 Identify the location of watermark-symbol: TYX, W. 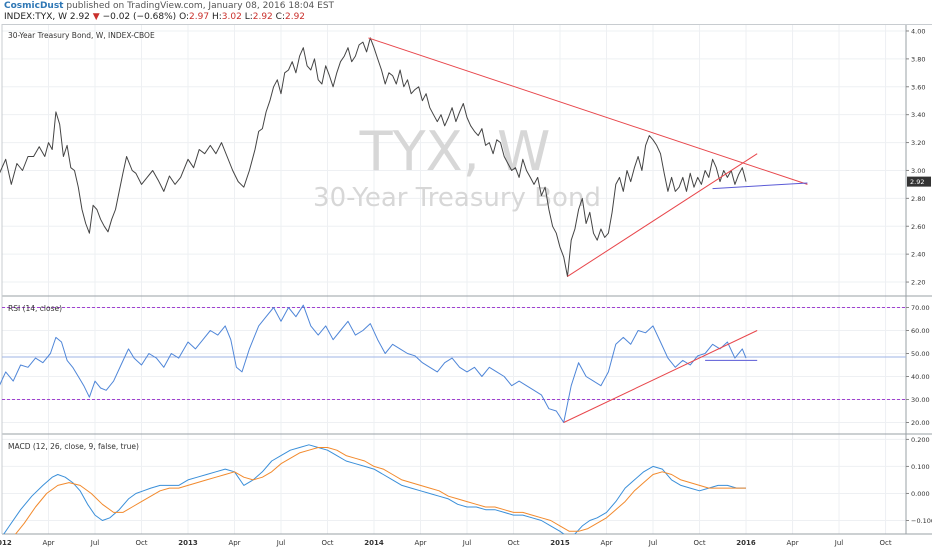
(455, 151).